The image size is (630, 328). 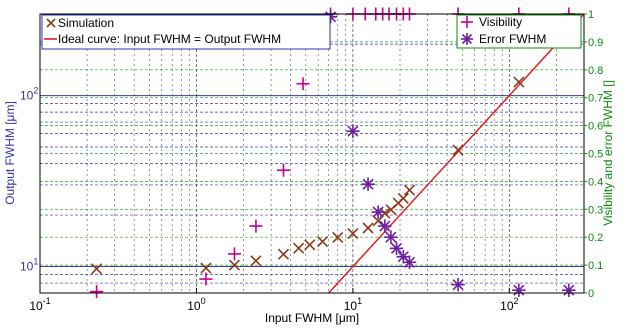 What do you see at coordinates (591, 294) in the screenshot?
I see `y-right-tick-label: 0` at bounding box center [591, 294].